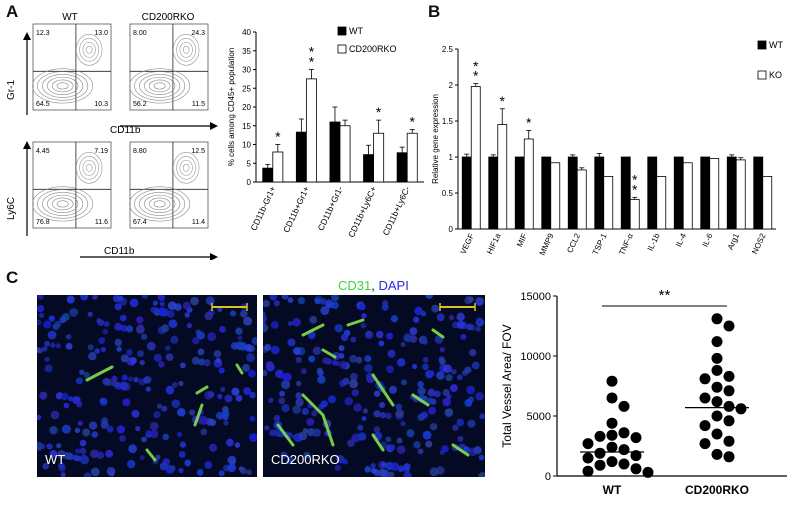  Describe the element at coordinates (448, 121) in the screenshot. I see `y-tick-label: 1.5` at that location.